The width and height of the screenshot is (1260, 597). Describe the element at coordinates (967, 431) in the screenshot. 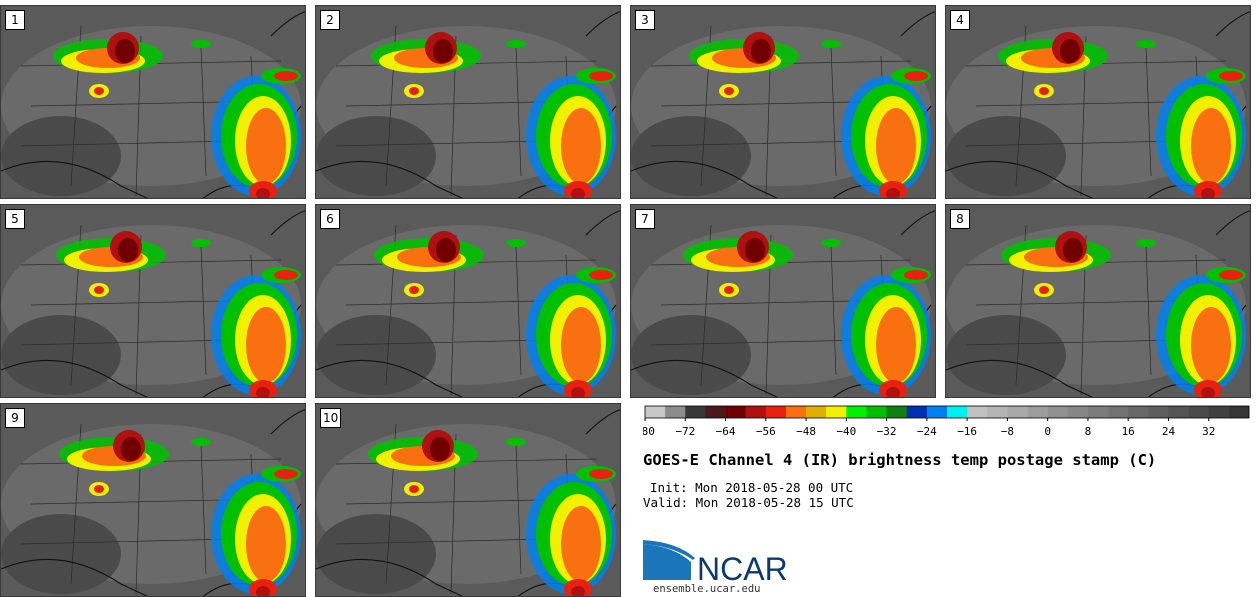

I see `colorbar-tick-label: −16` at that location.